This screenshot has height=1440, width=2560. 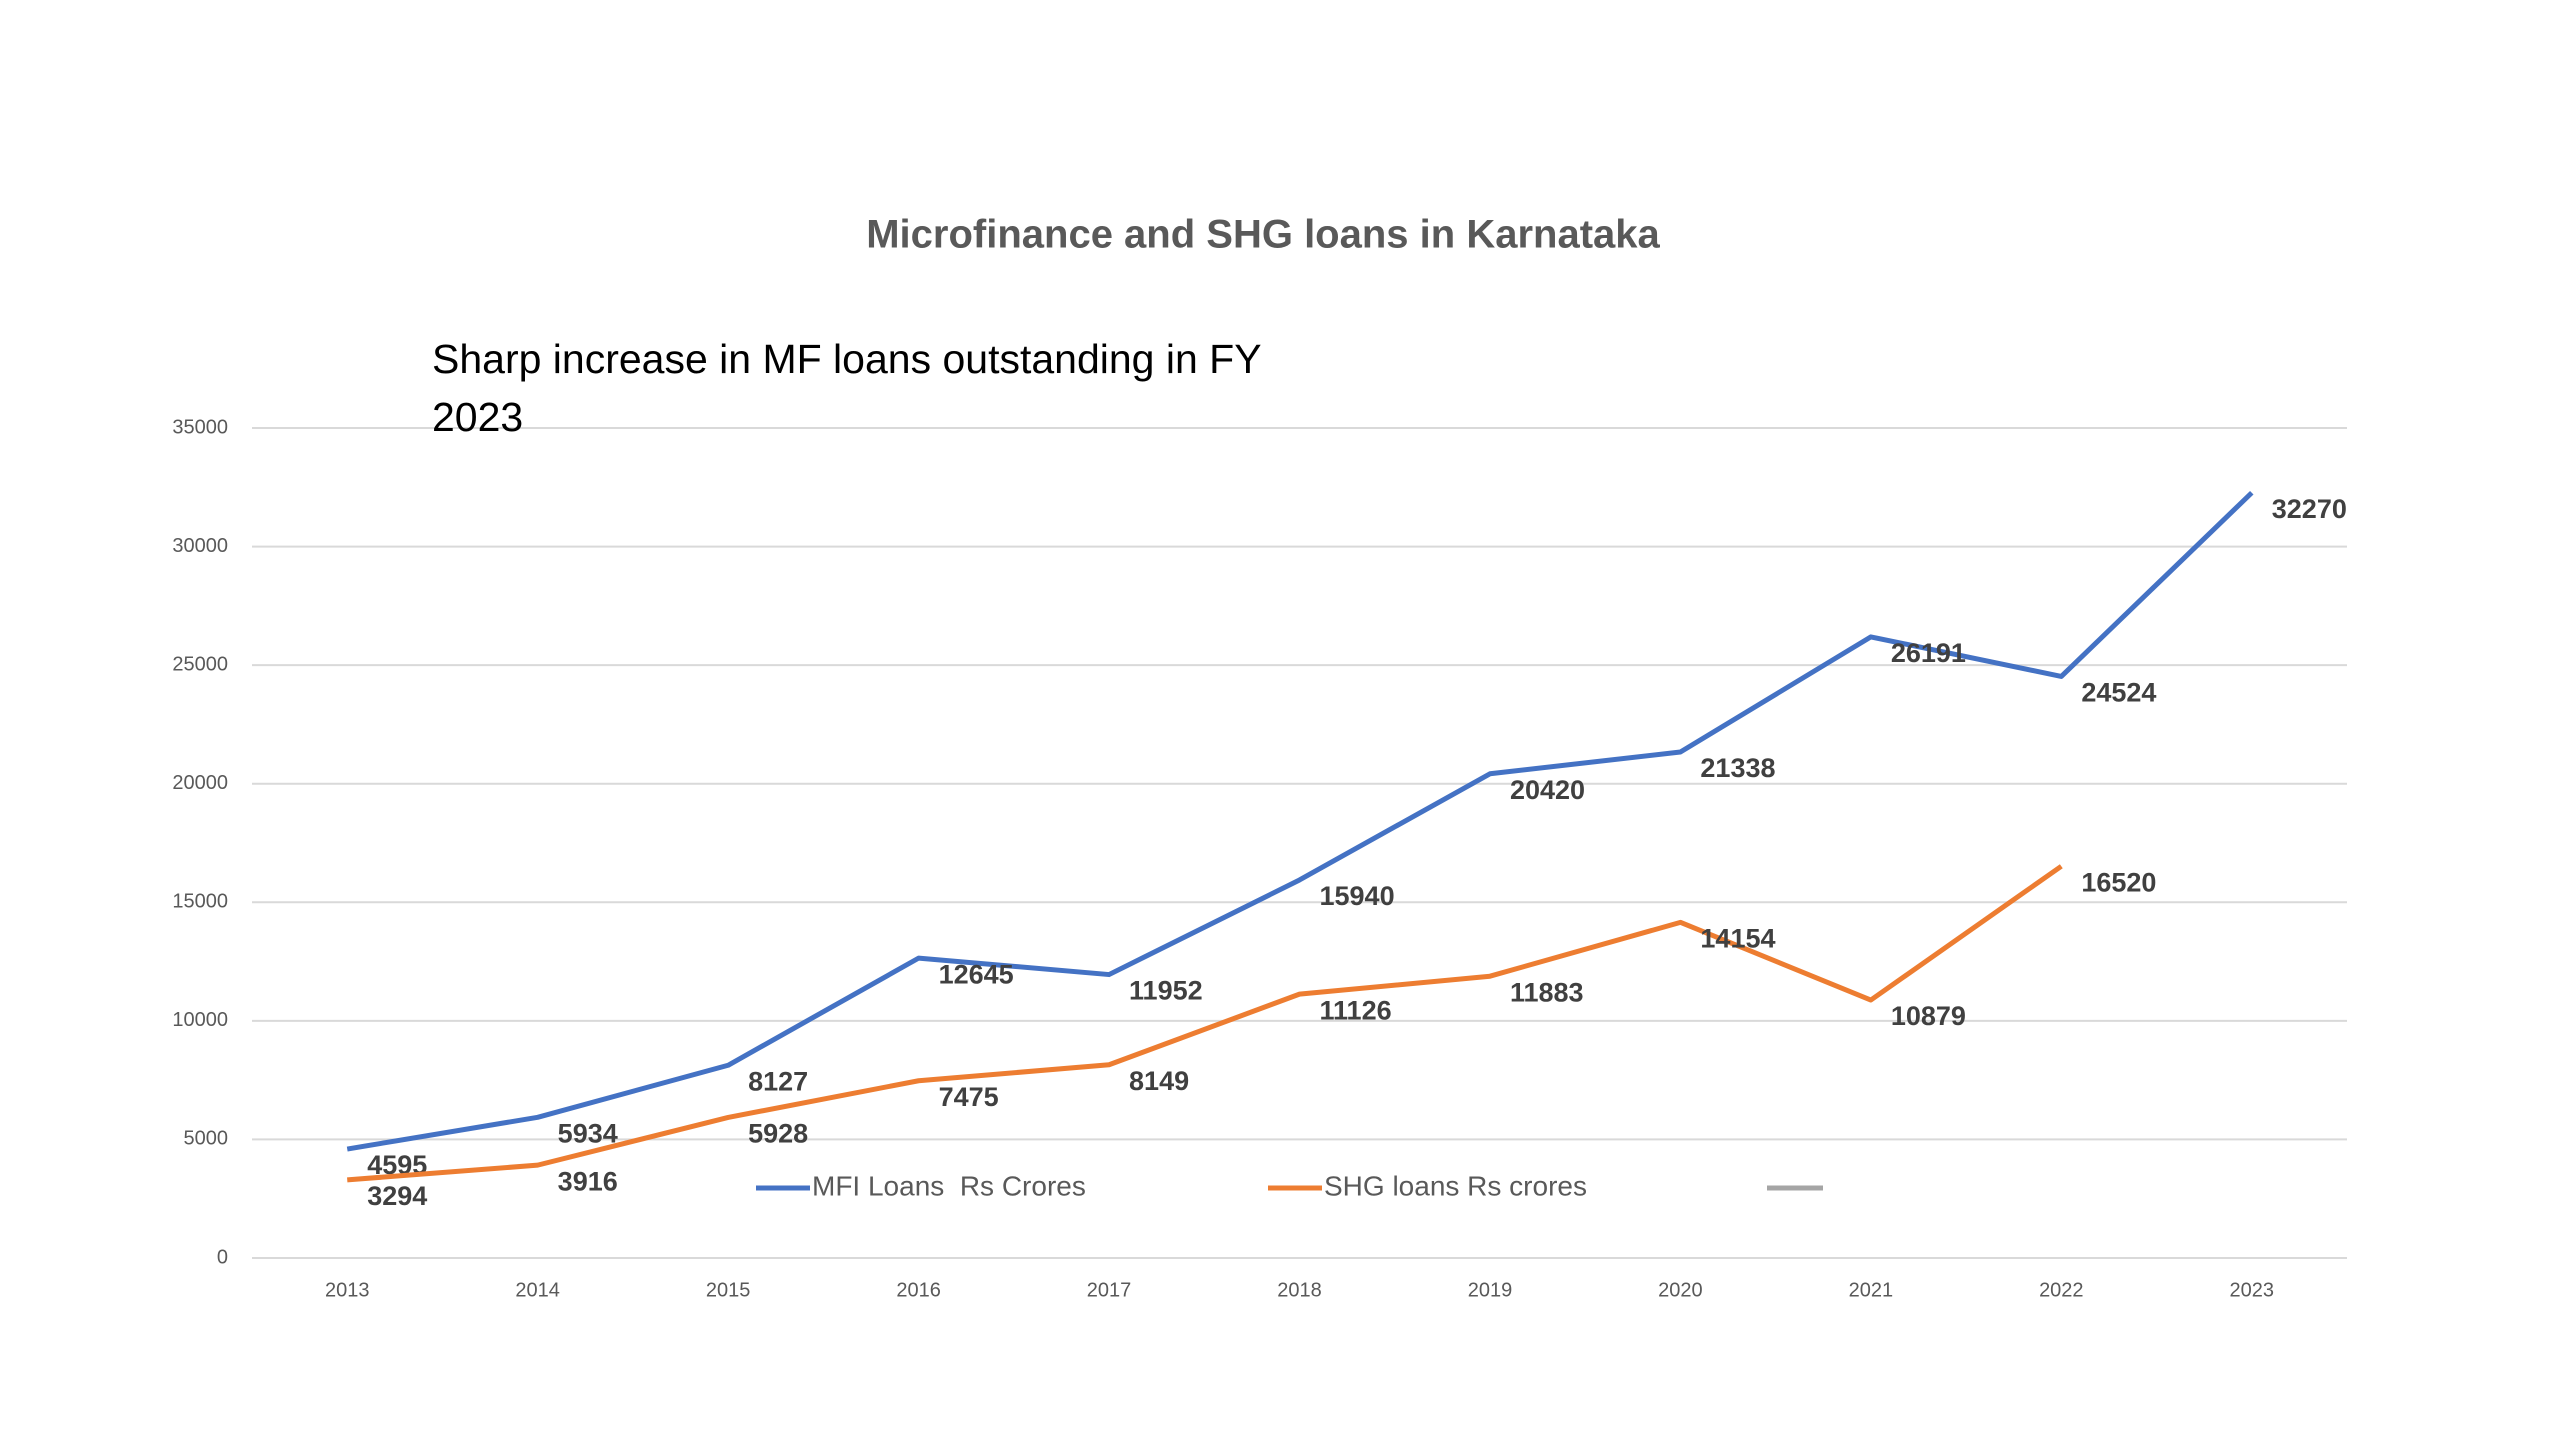 I want to click on data-label: 11952, so click(x=1166, y=991).